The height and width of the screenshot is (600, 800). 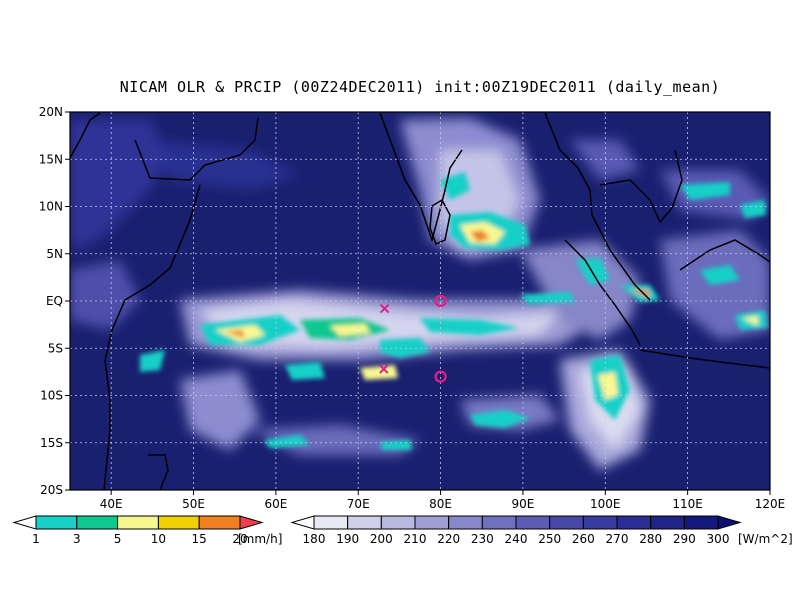 I want to click on lat-label: EQ, so click(x=54, y=301).